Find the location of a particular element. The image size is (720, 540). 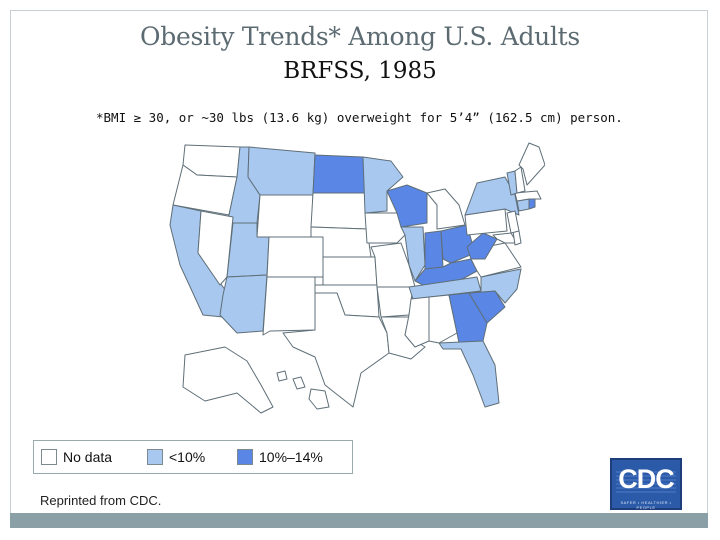

state-ak is located at coordinates (228, 380).